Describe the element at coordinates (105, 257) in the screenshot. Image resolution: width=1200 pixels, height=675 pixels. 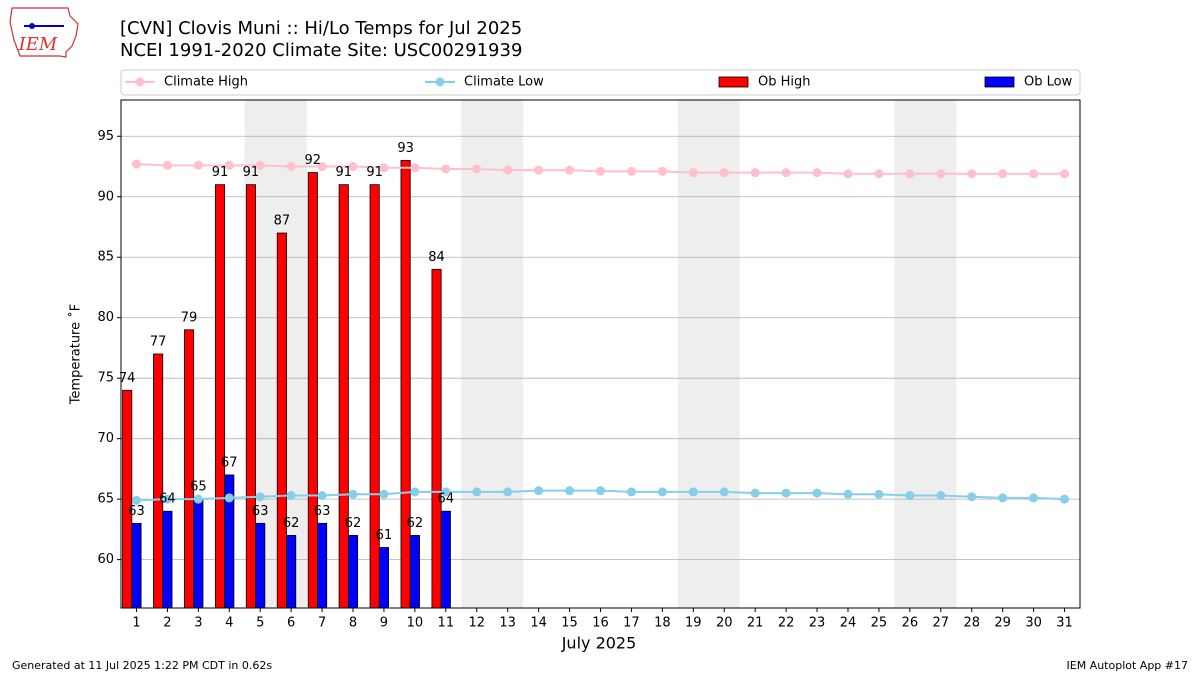
I see `y-tick-label: 85` at that location.